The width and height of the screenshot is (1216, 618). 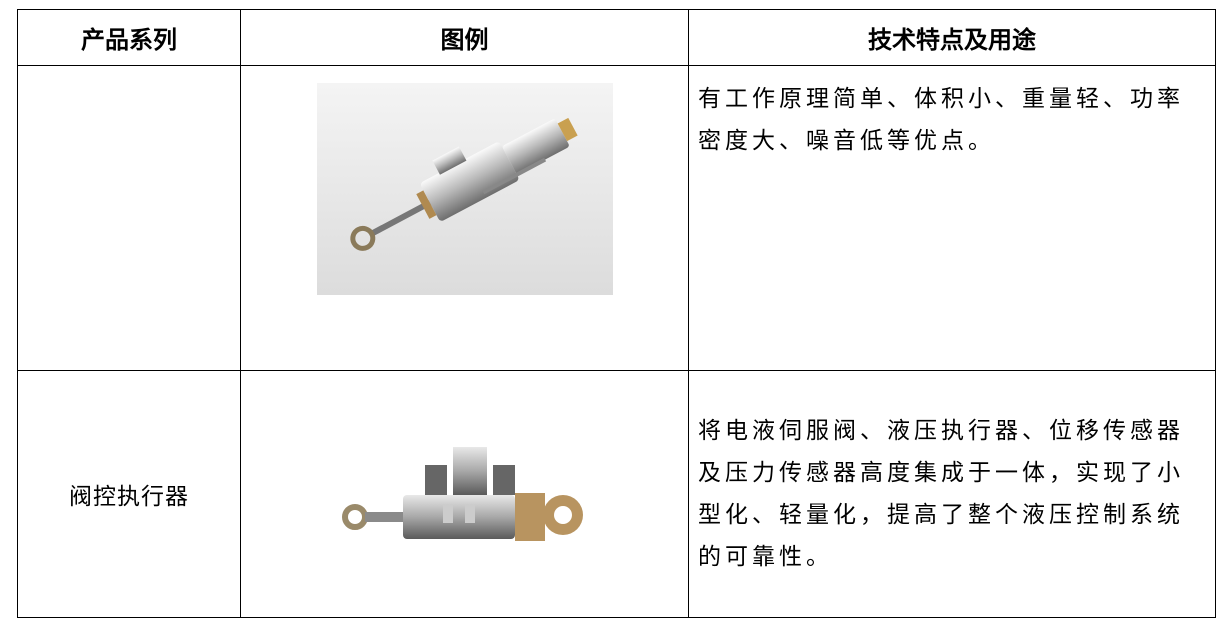 I want to click on header-row: 产品系列 图例 技术特点及用途, so click(x=616, y=37).